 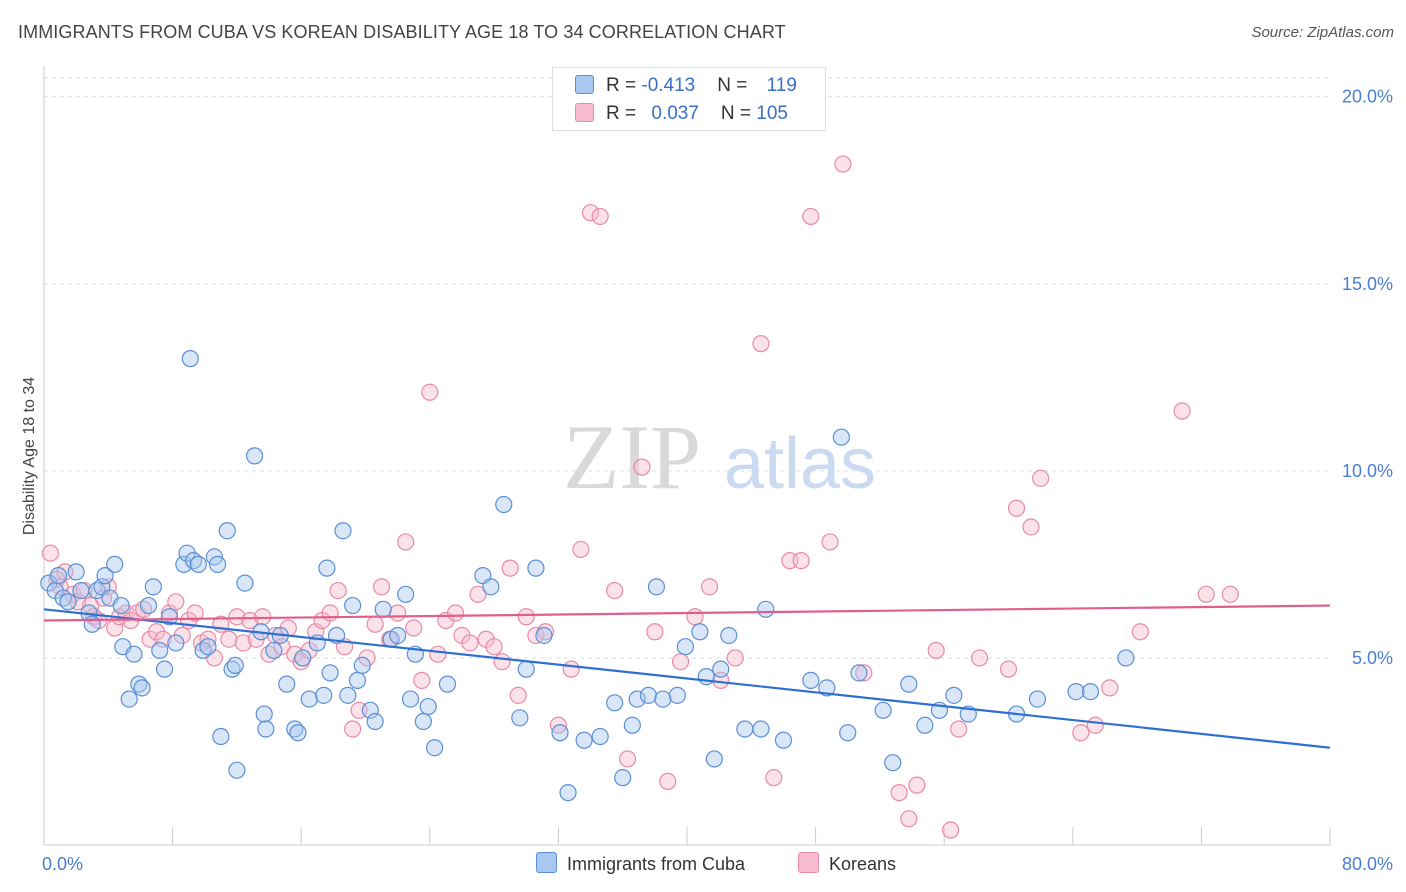 I want to click on bottom-legend-koreans: Koreans, so click(x=847, y=863).